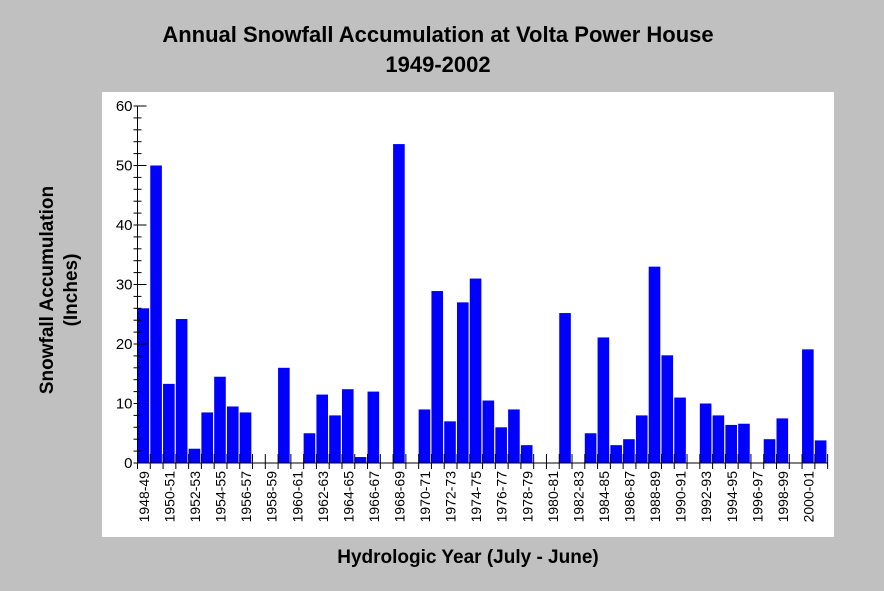  Describe the element at coordinates (124, 404) in the screenshot. I see `y-tick-label: 10` at that location.